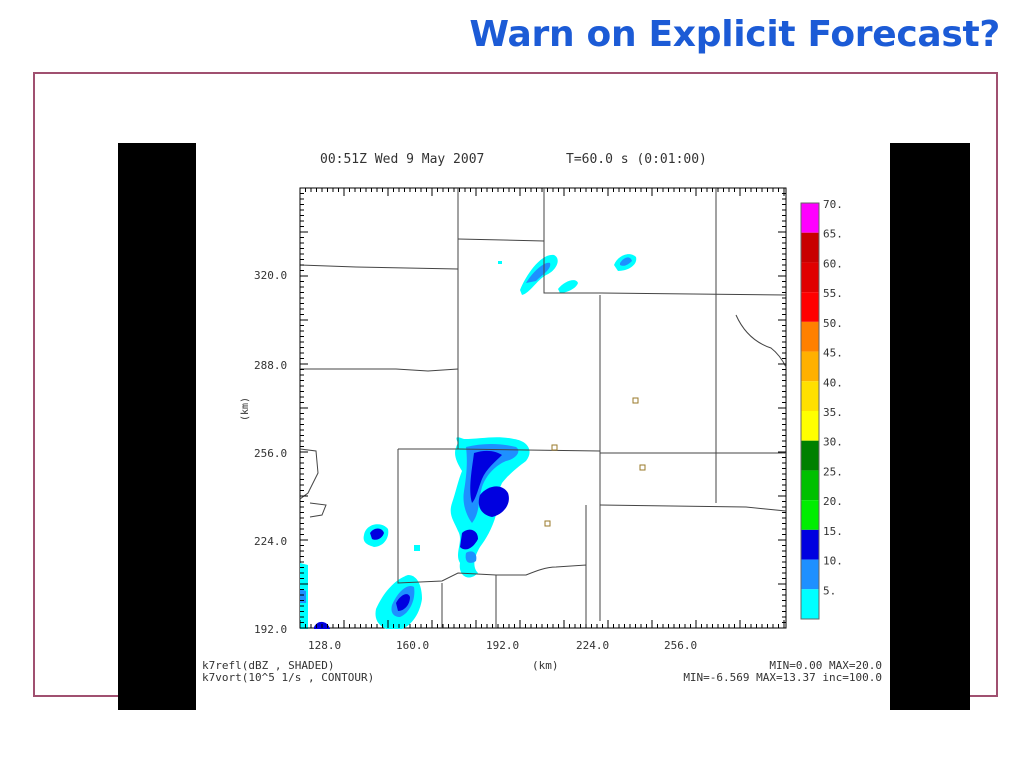 The image size is (1024, 768). I want to click on colorbar-label: 60., so click(833, 263).